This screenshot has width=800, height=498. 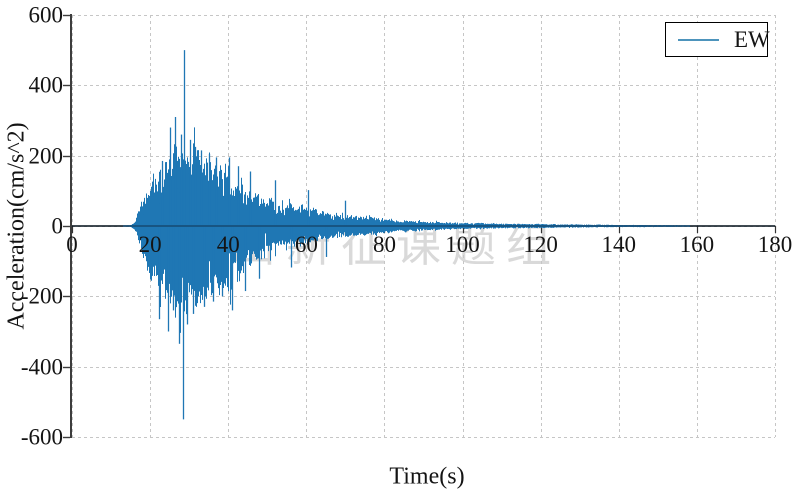 I want to click on x-tick-label: 120, so click(x=540, y=244).